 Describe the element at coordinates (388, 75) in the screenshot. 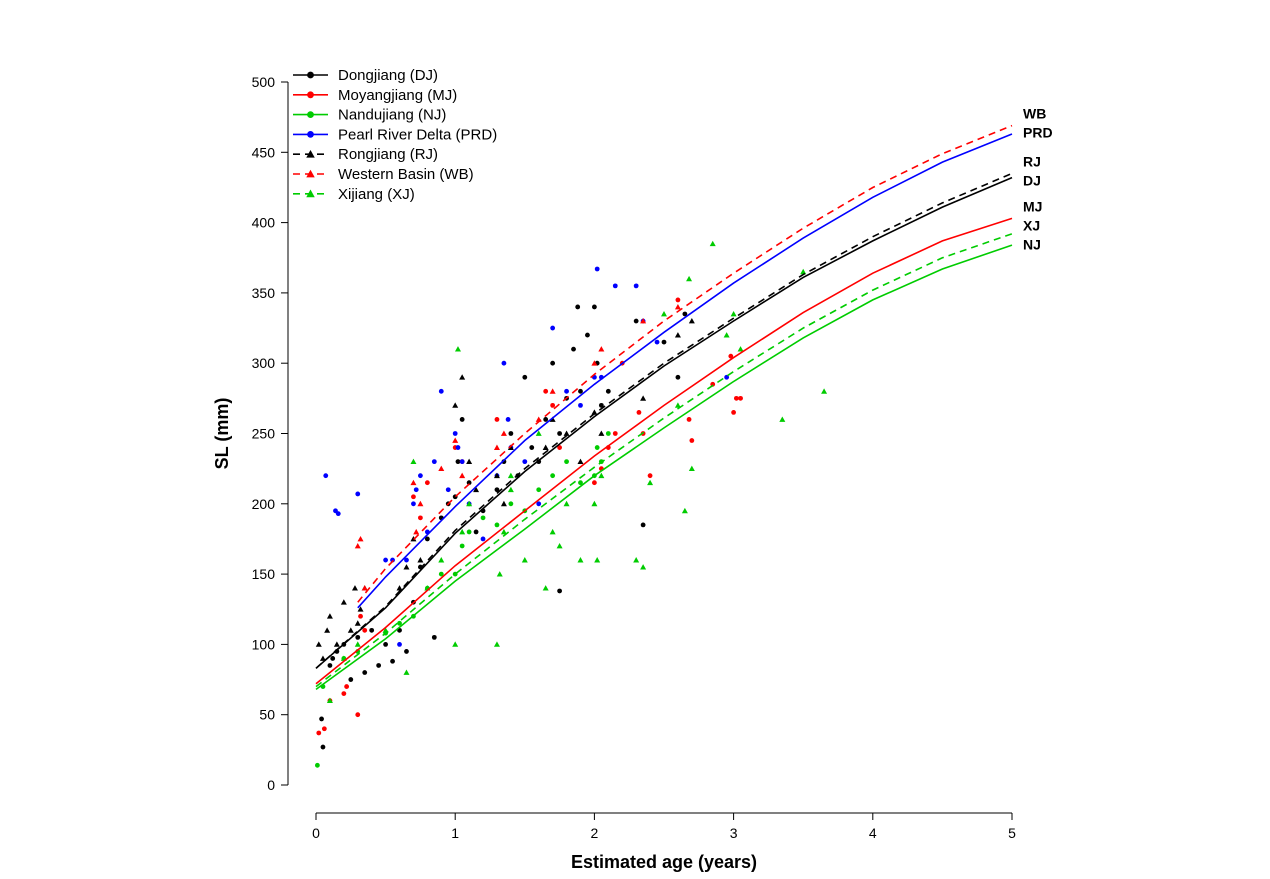

I see `legend-label: Dongjiang (DJ)` at that location.